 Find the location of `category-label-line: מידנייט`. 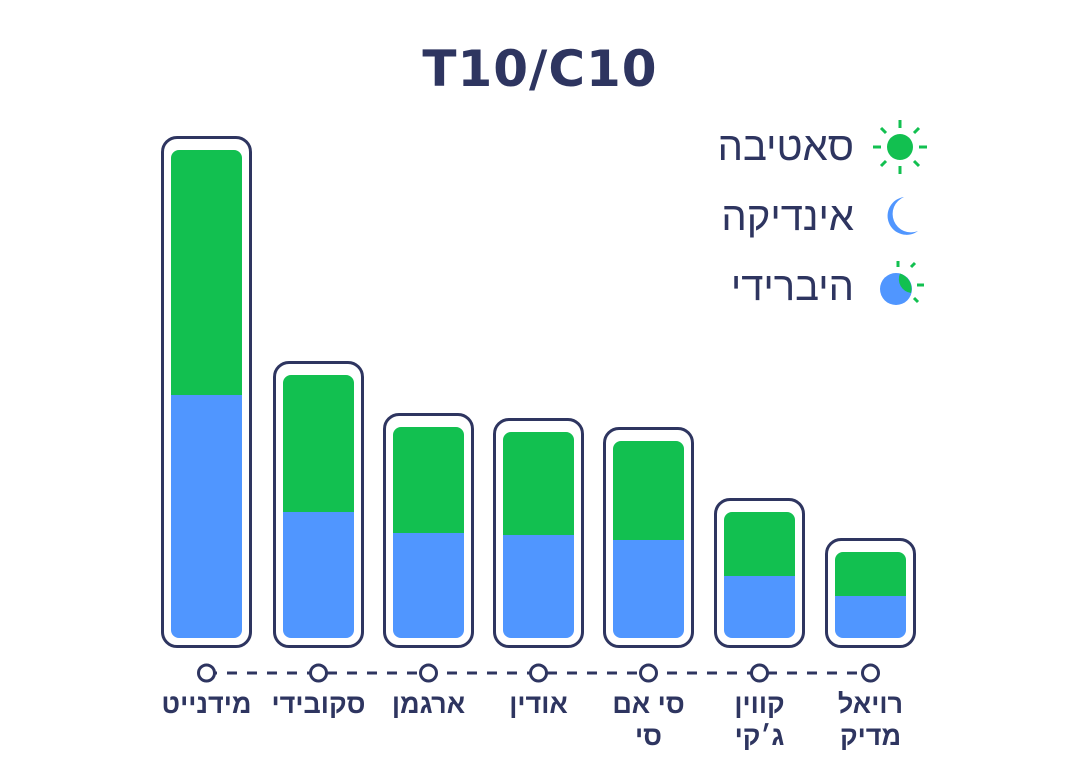

category-label-line: מידנייט is located at coordinates (206, 704).